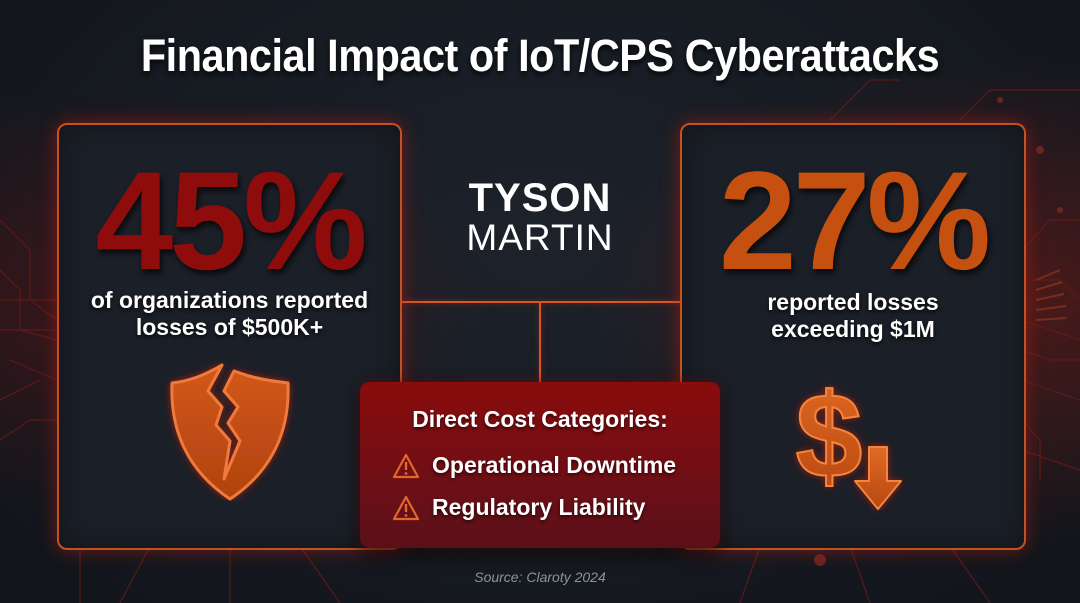  What do you see at coordinates (540, 343) in the screenshot?
I see `connector-vertical` at bounding box center [540, 343].